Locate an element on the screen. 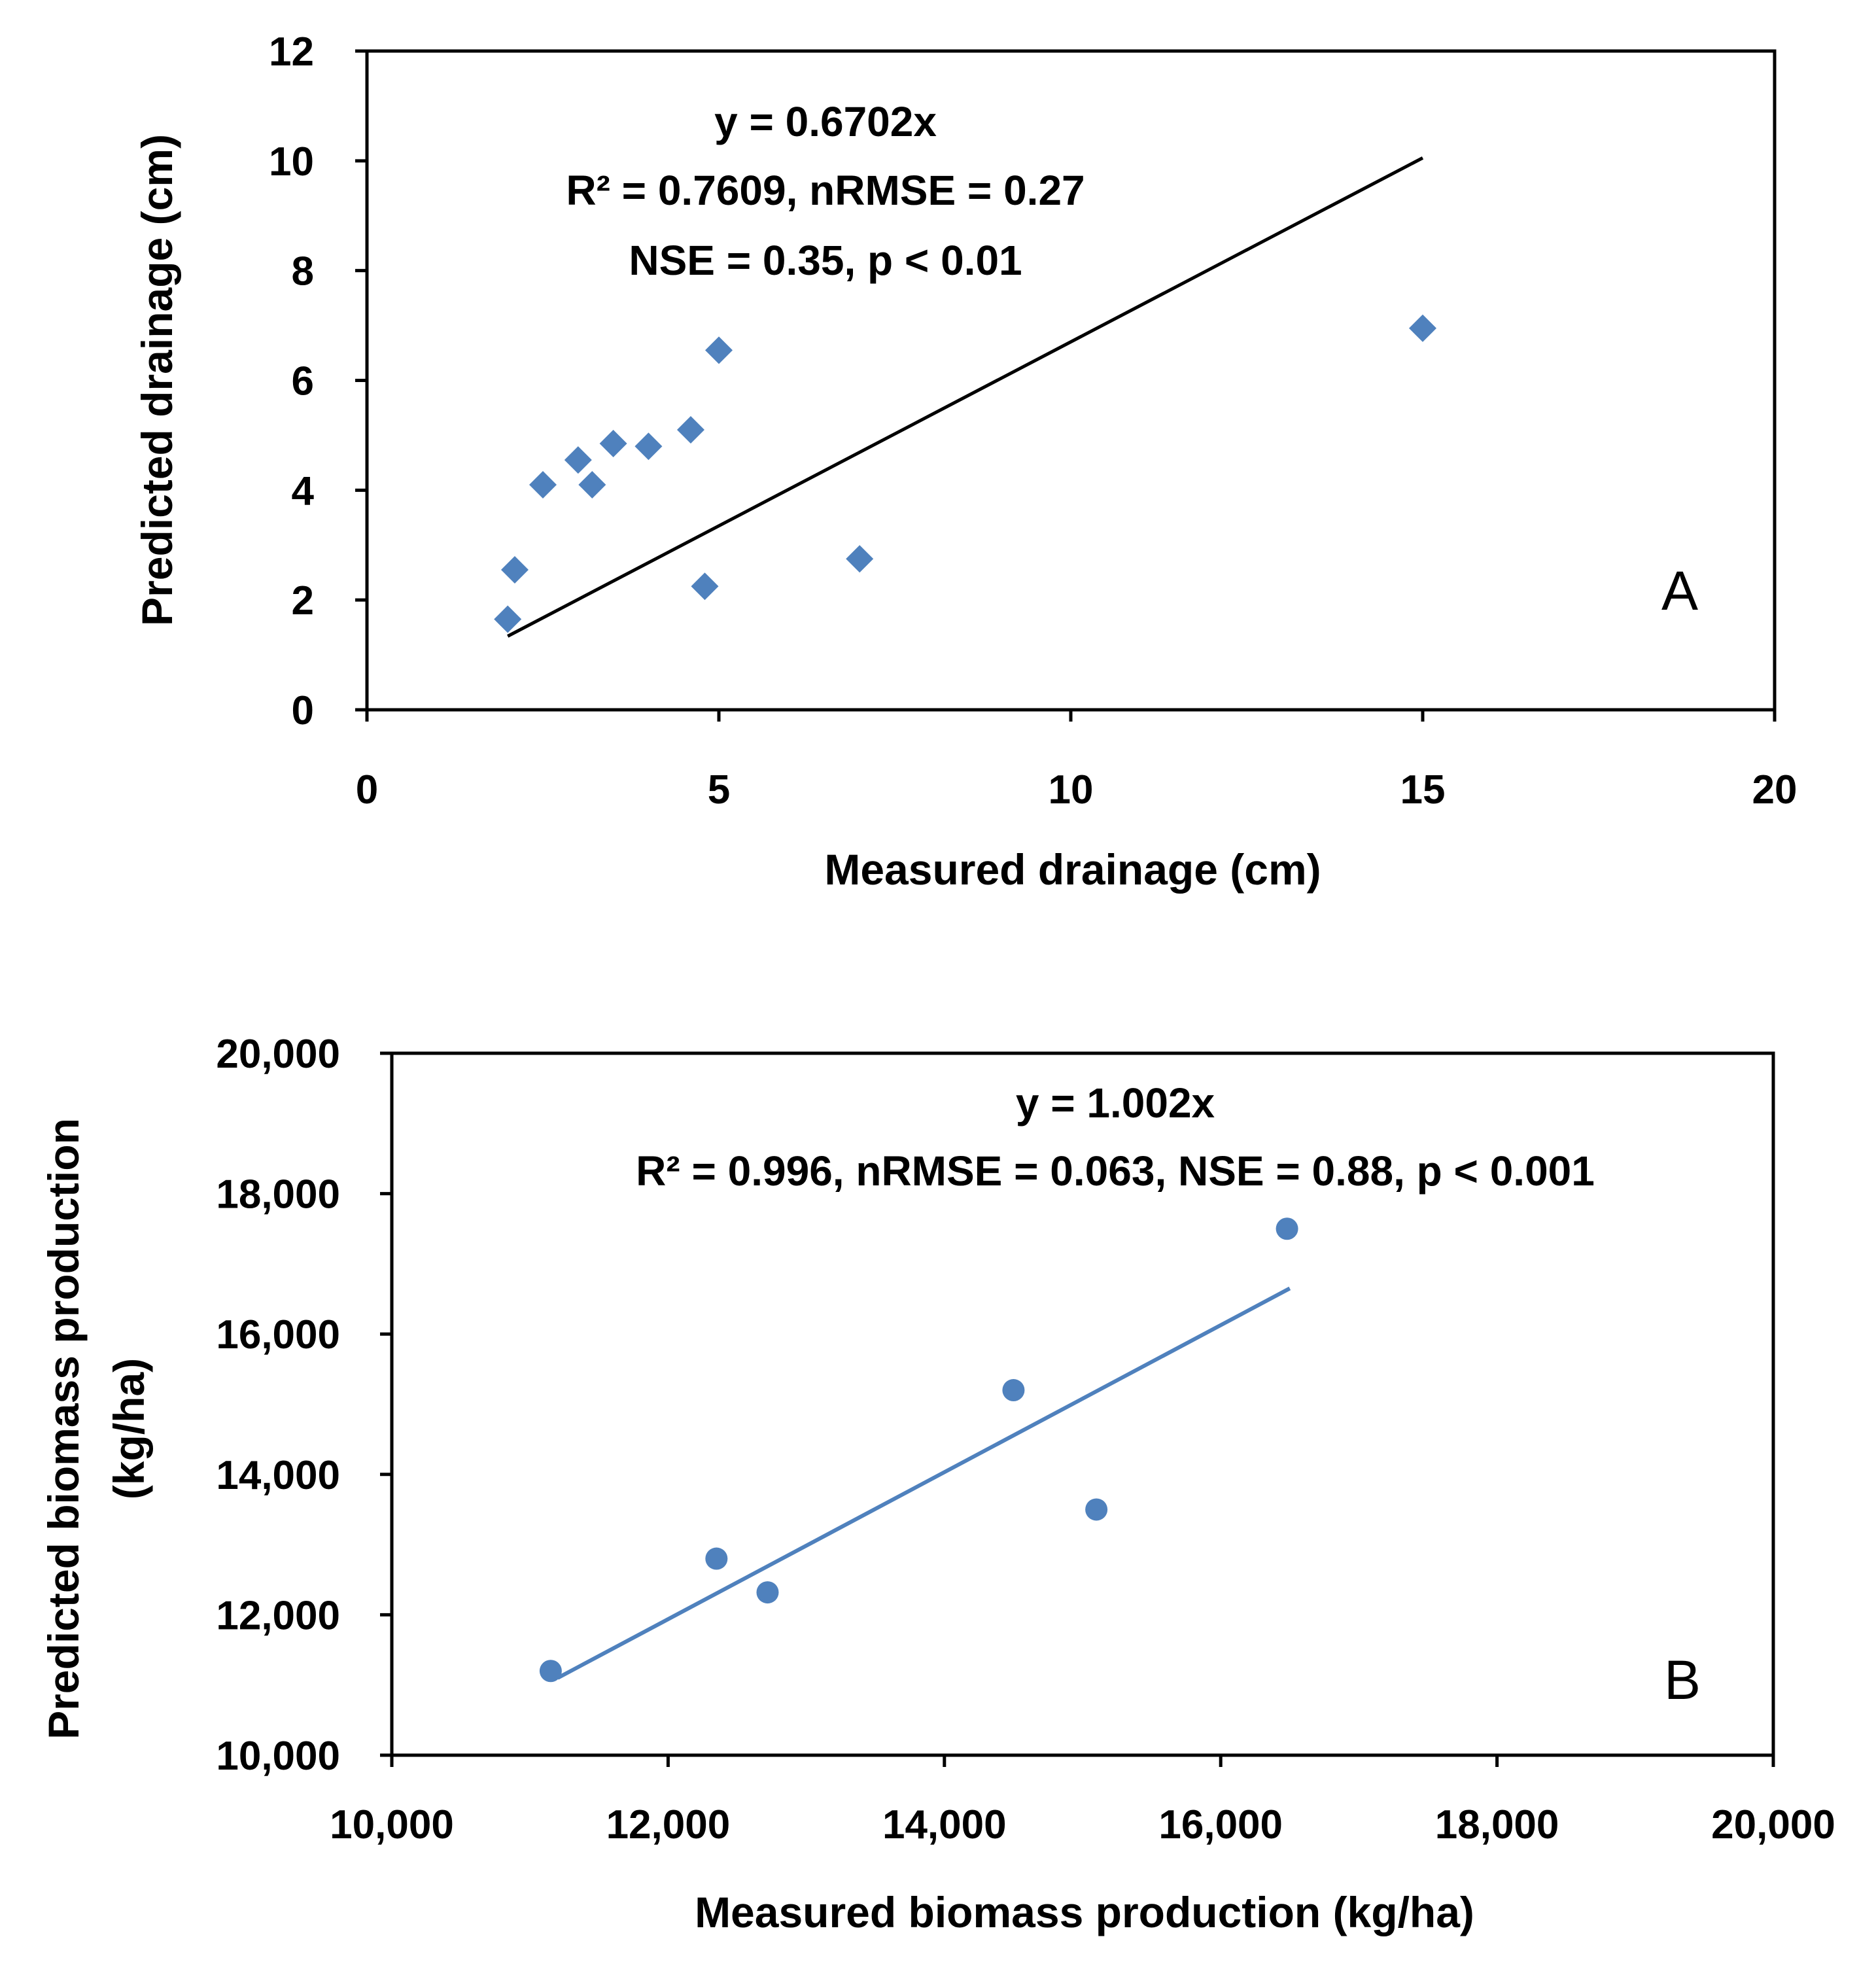 This screenshot has width=1876, height=1975. panel-b-y-axis-title-line-1: Predicted biomass production is located at coordinates (63, 1428).